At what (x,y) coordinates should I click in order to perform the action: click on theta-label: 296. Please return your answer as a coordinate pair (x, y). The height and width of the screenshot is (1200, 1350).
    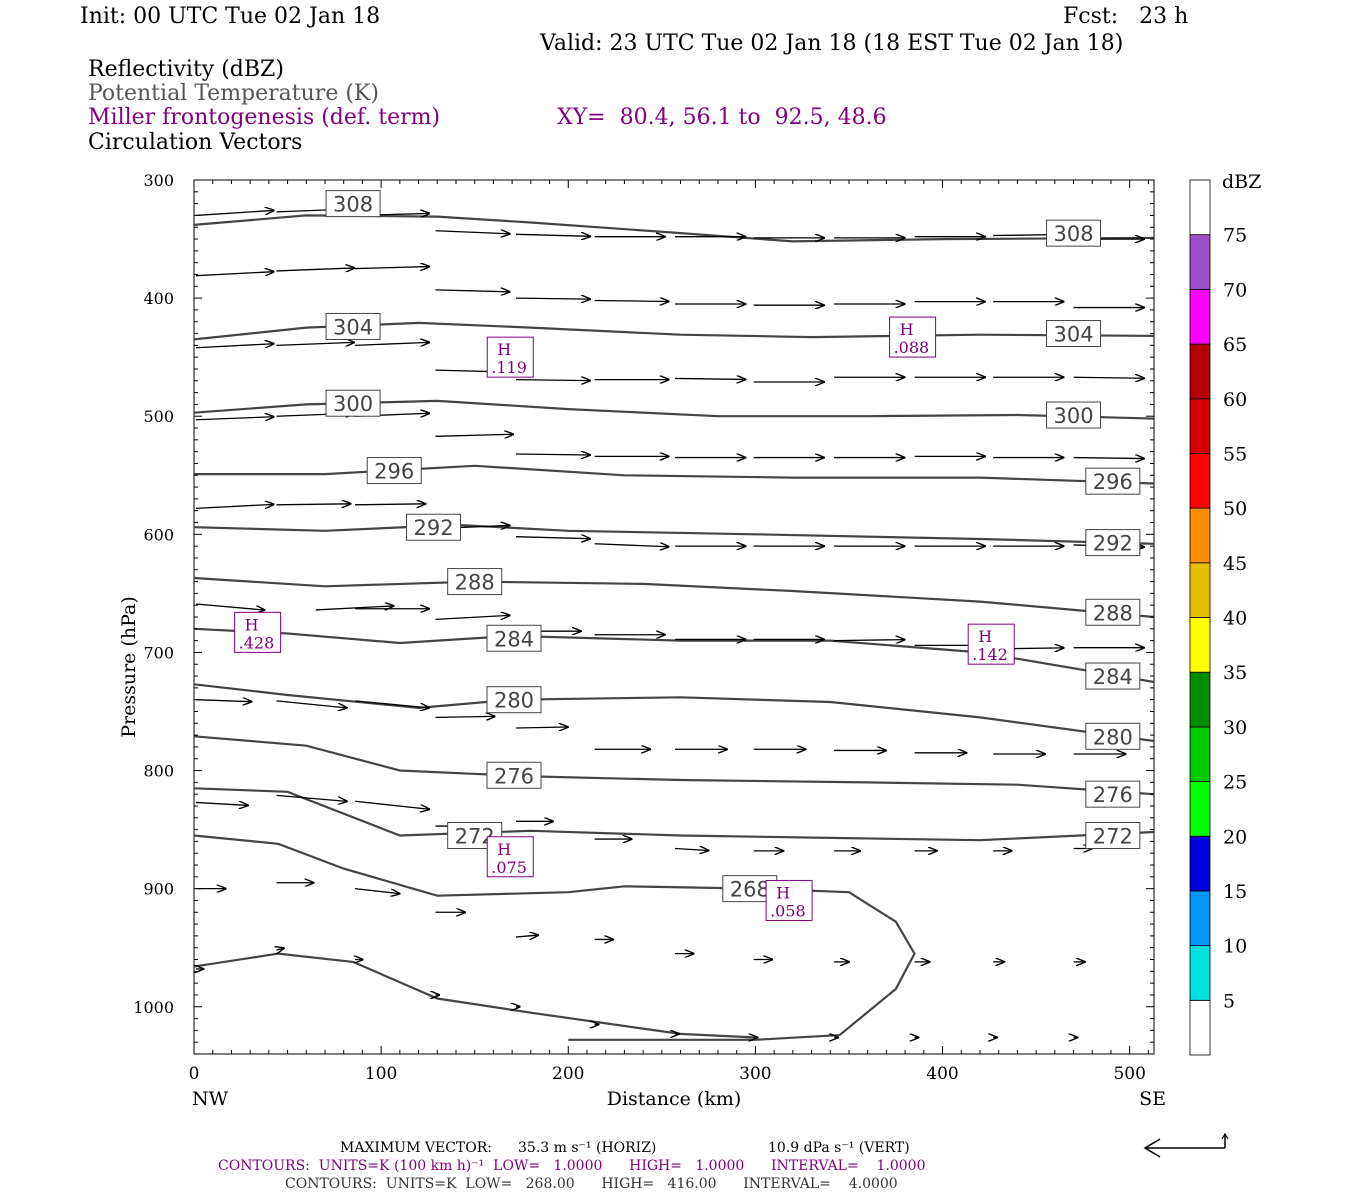
    Looking at the image, I should click on (394, 472).